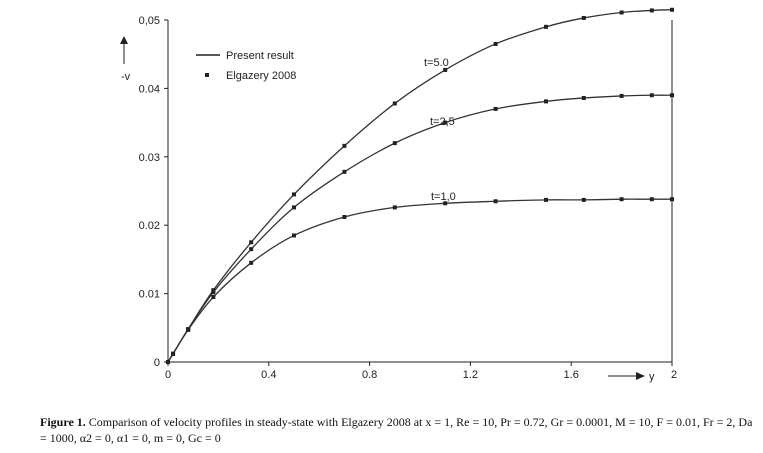 This screenshot has height=453, width=763. I want to click on y-axis-label: -v, so click(126, 77).